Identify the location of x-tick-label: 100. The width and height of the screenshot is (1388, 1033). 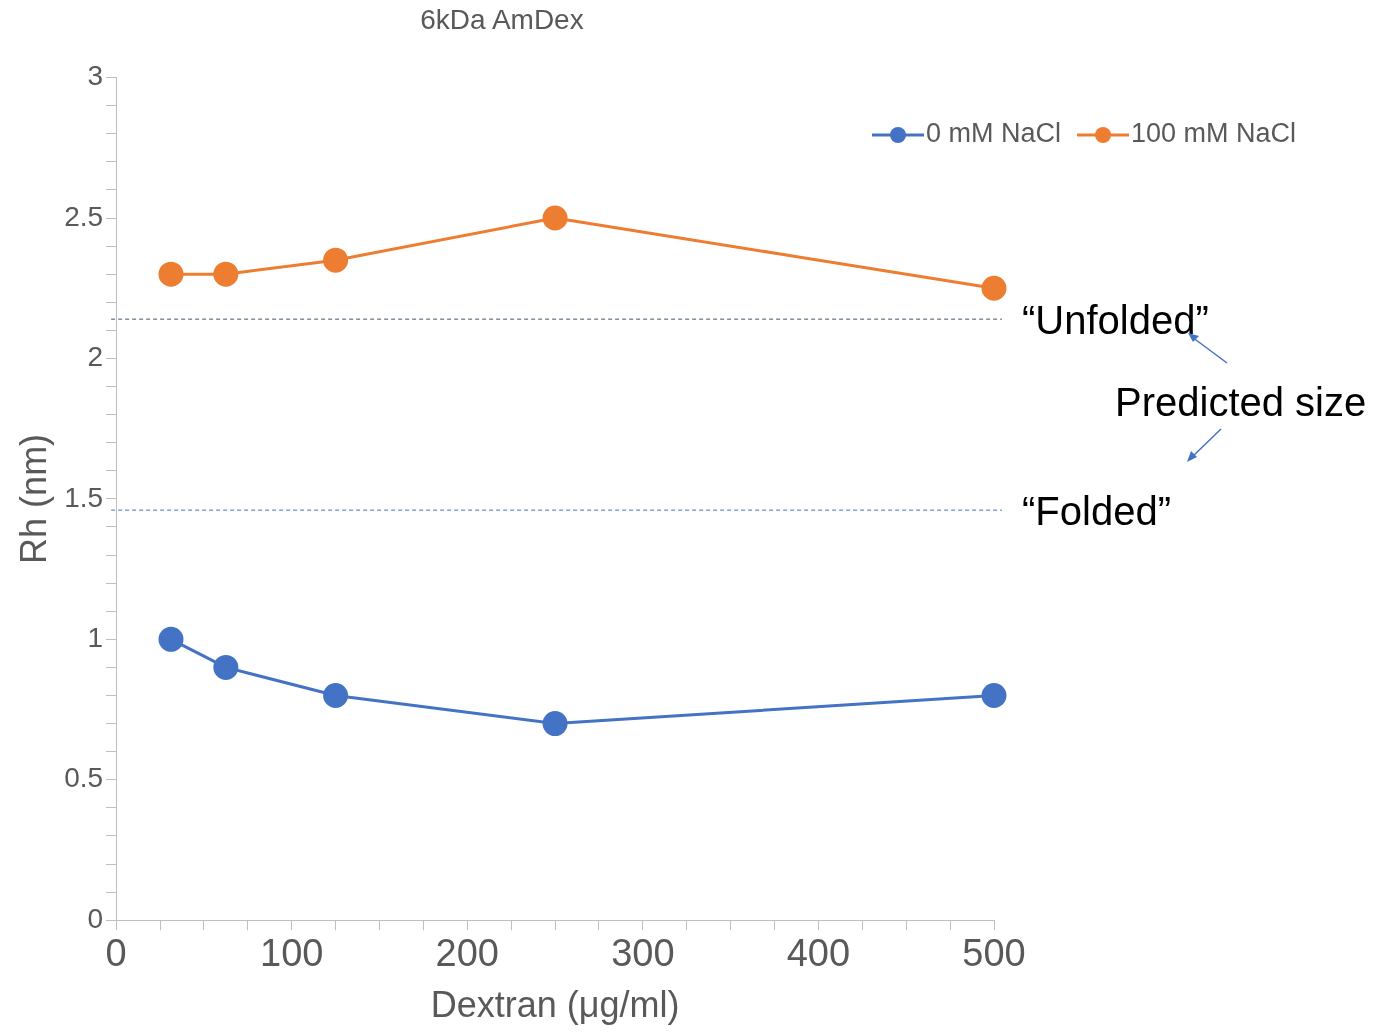
(292, 953).